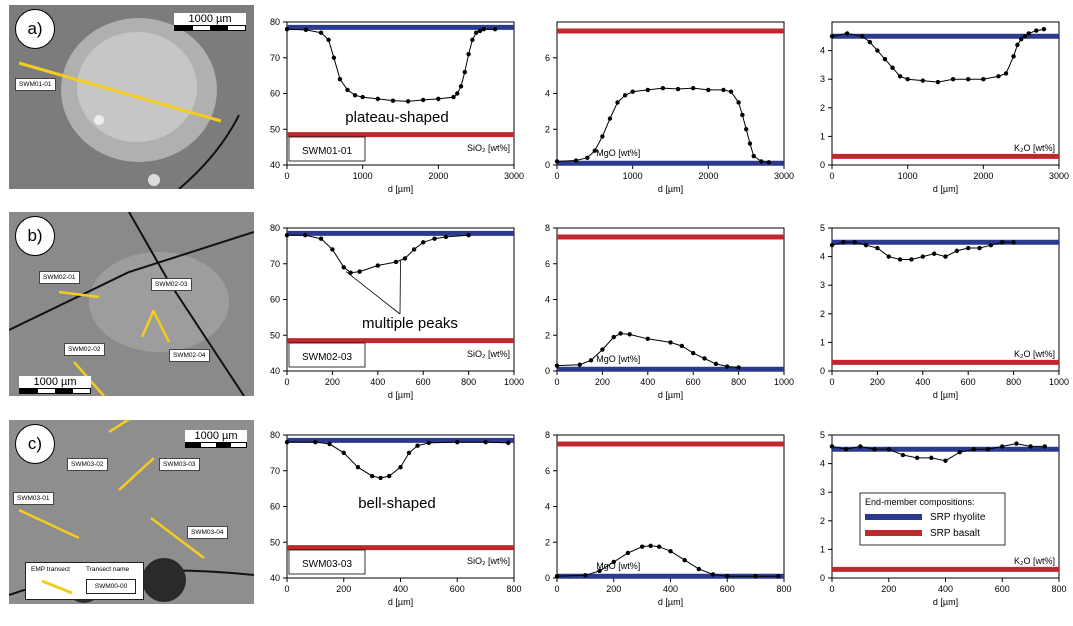  What do you see at coordinates (210, 19) in the screenshot?
I see `scale-bar-label: 1000 µm` at bounding box center [210, 19].